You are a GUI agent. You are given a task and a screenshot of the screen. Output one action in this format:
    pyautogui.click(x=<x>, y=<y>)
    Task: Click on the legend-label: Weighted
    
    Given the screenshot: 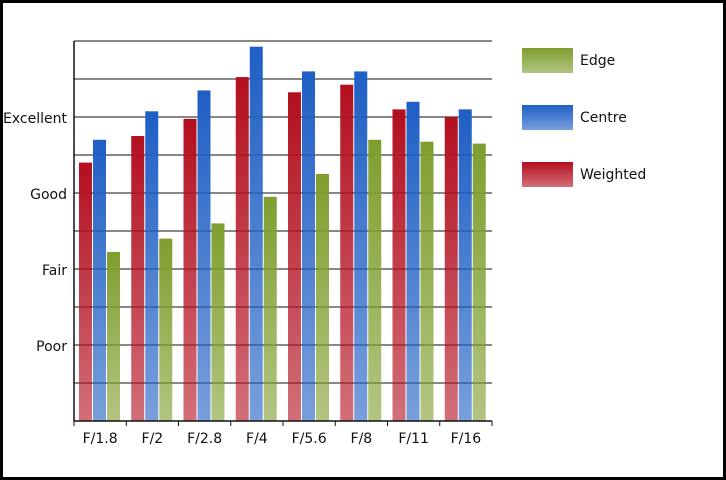 What is the action you would take?
    pyautogui.click(x=613, y=175)
    